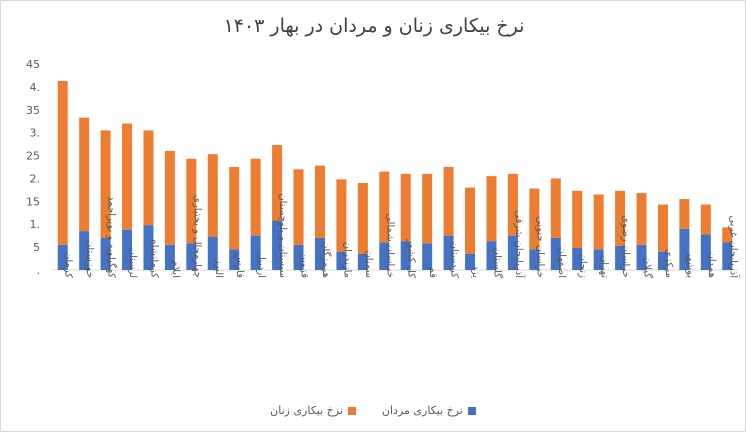 The width and height of the screenshot is (746, 432). What do you see at coordinates (561, 262) in the screenshot?
I see `x-category-label: اصفهان` at bounding box center [561, 262].